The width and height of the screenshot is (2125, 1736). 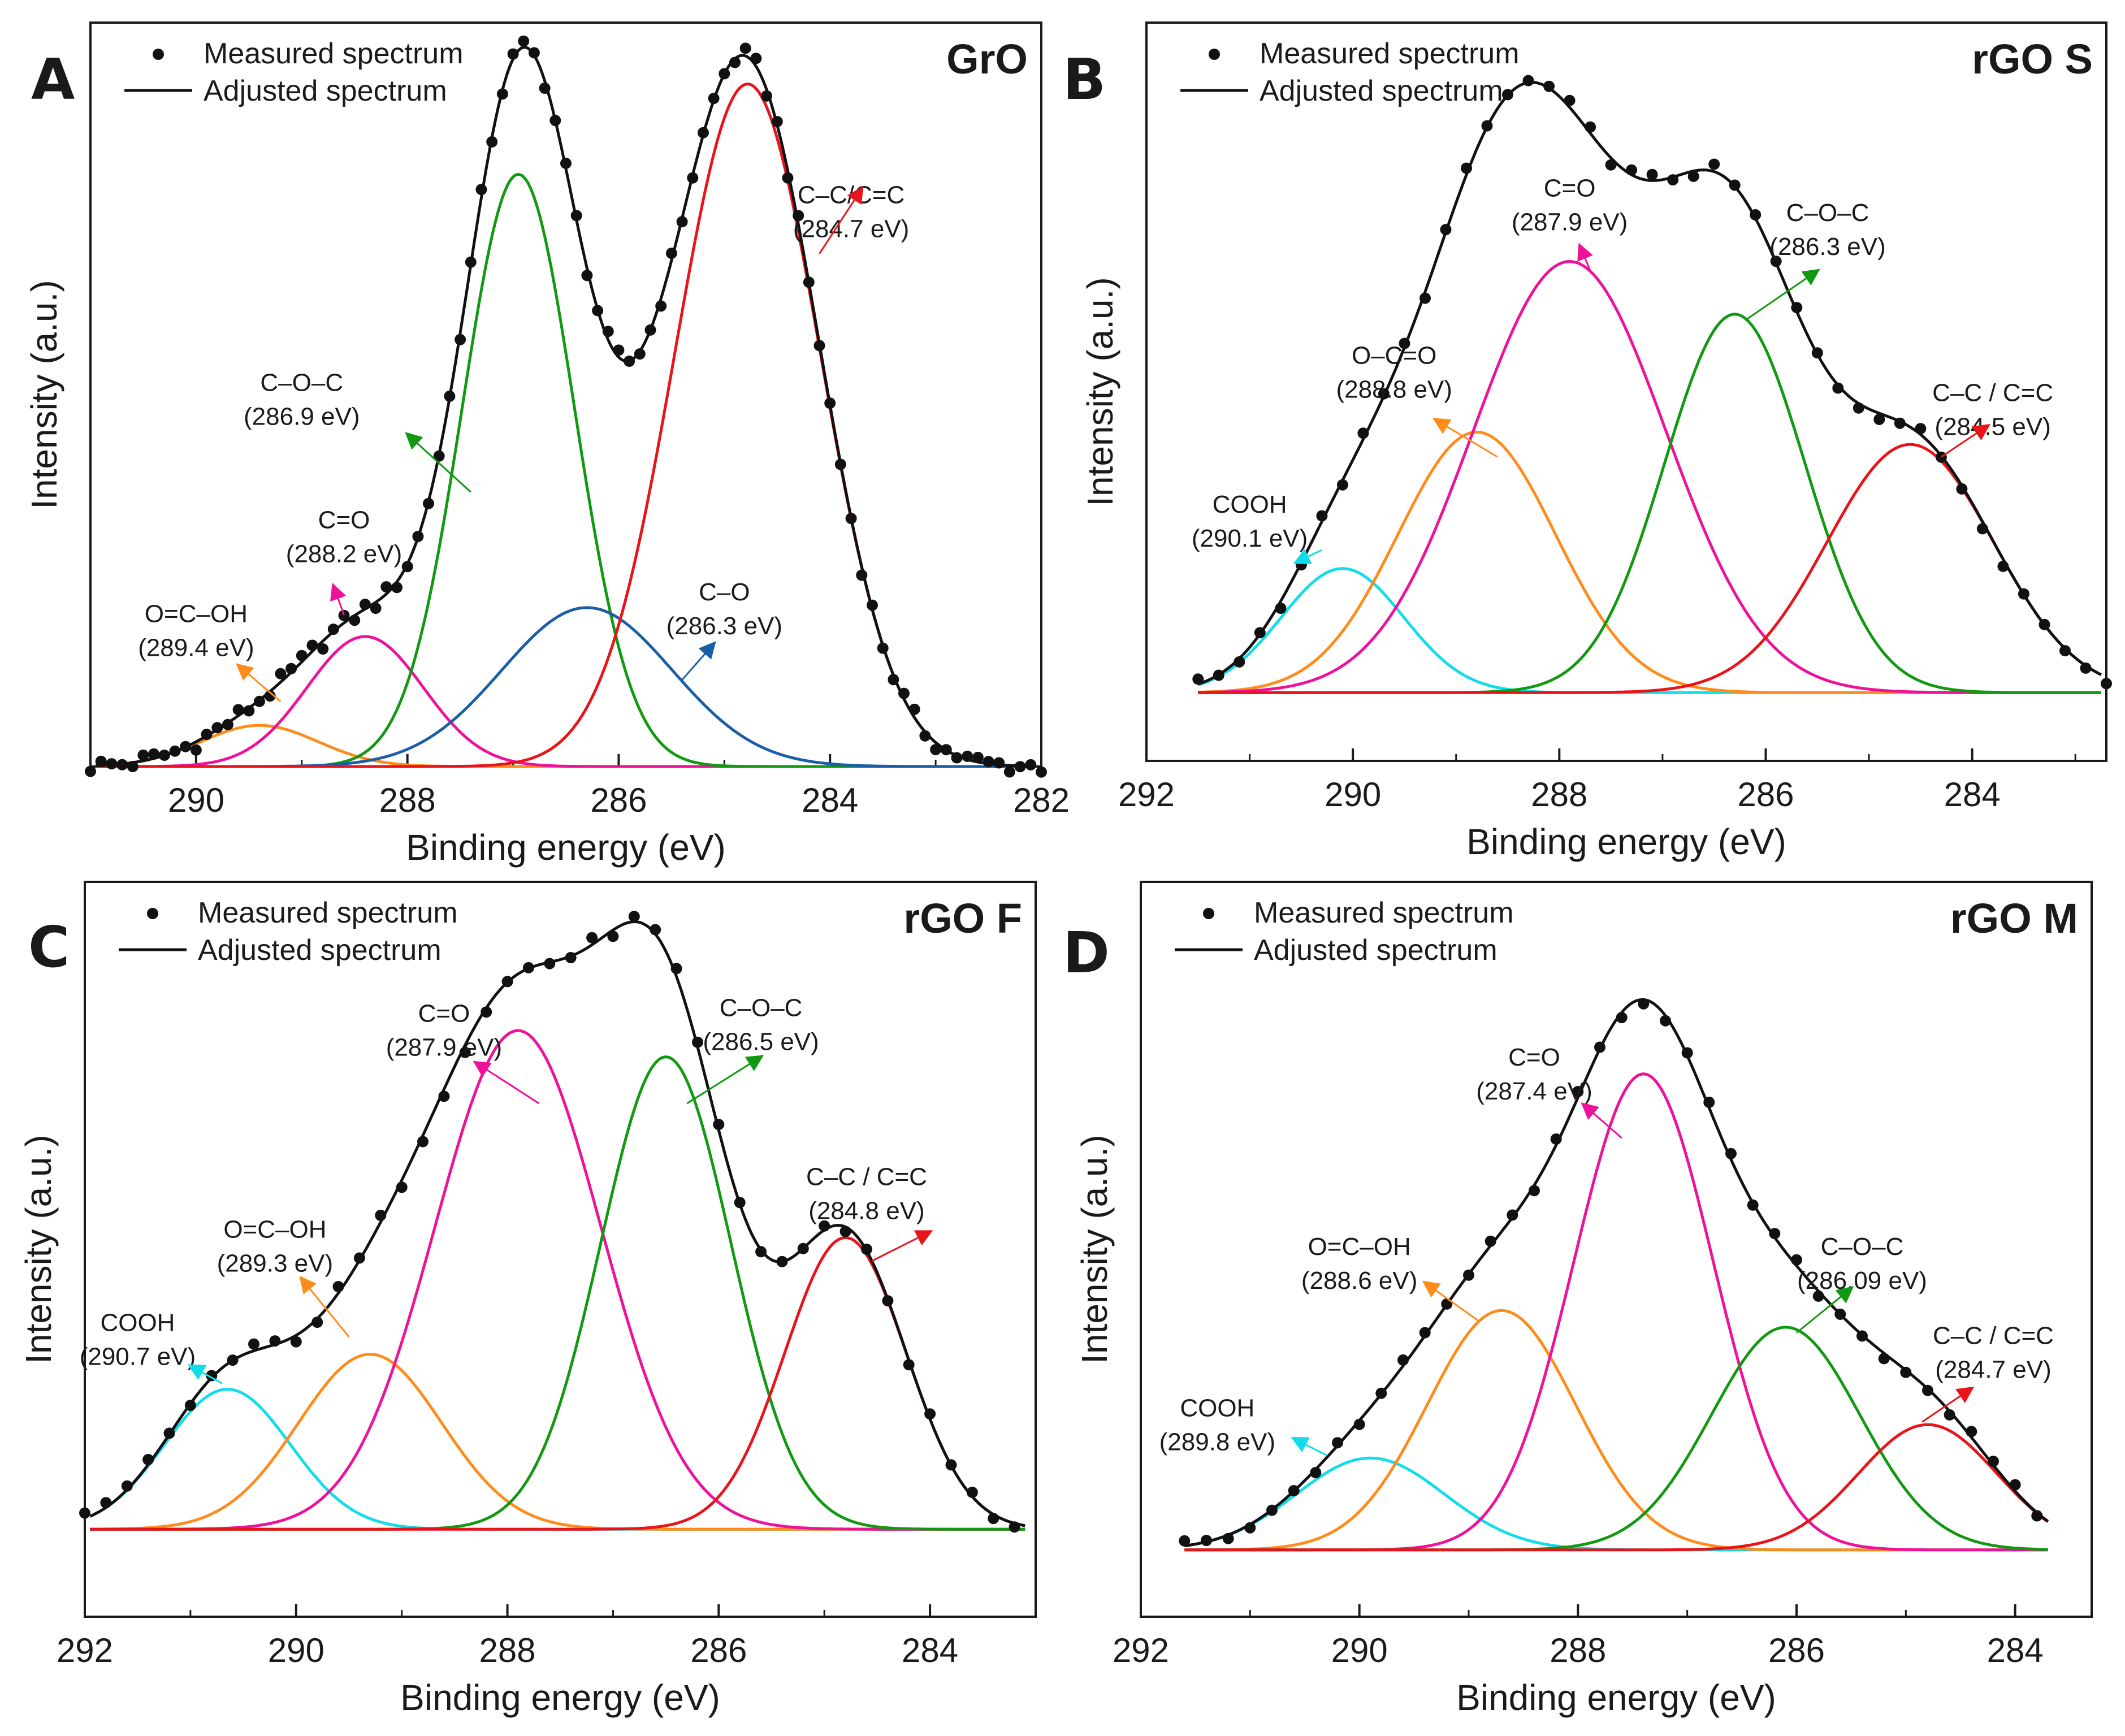 I want to click on panel-letter: D, so click(x=1086, y=953).